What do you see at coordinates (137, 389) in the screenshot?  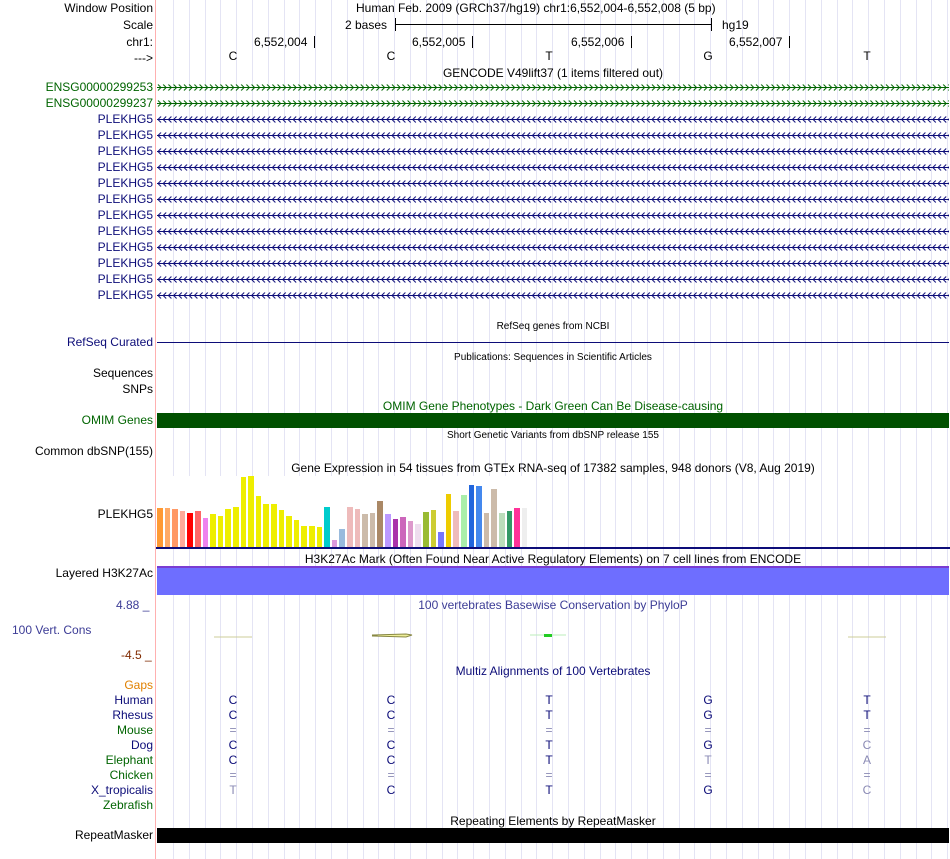 I see `snps-label: SNPs` at bounding box center [137, 389].